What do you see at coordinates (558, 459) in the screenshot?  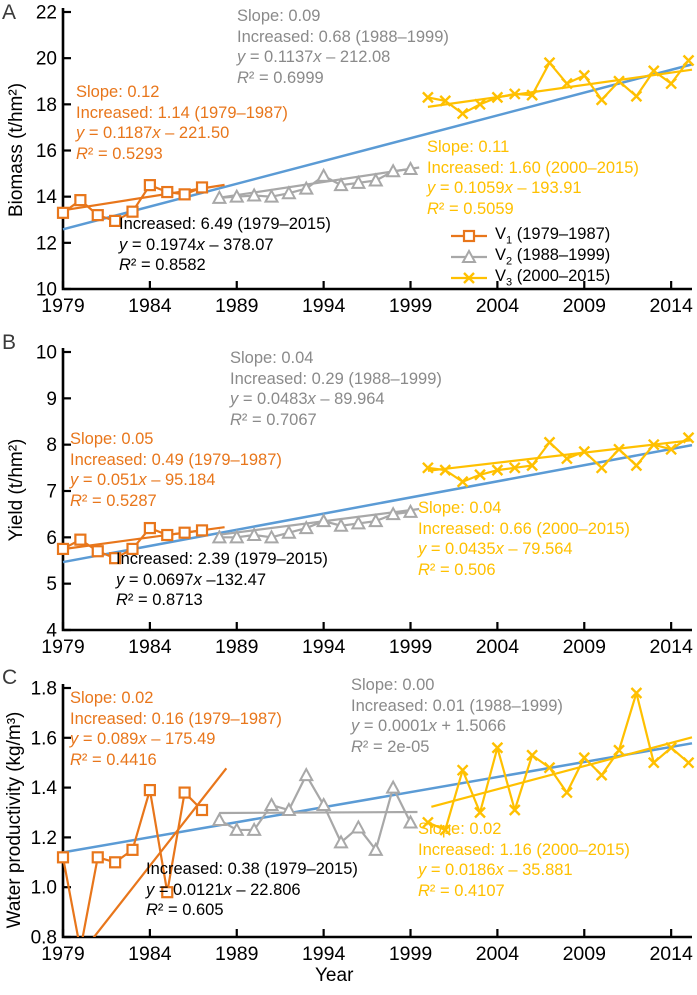 I see `series-line-v3` at bounding box center [558, 459].